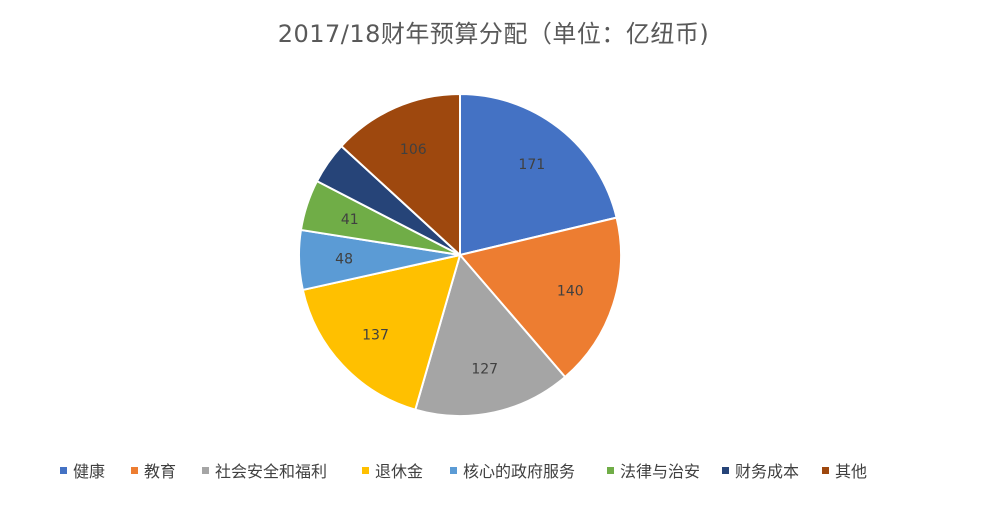 The height and width of the screenshot is (511, 987). What do you see at coordinates (484, 369) in the screenshot?
I see `data-label-3: 127` at bounding box center [484, 369].